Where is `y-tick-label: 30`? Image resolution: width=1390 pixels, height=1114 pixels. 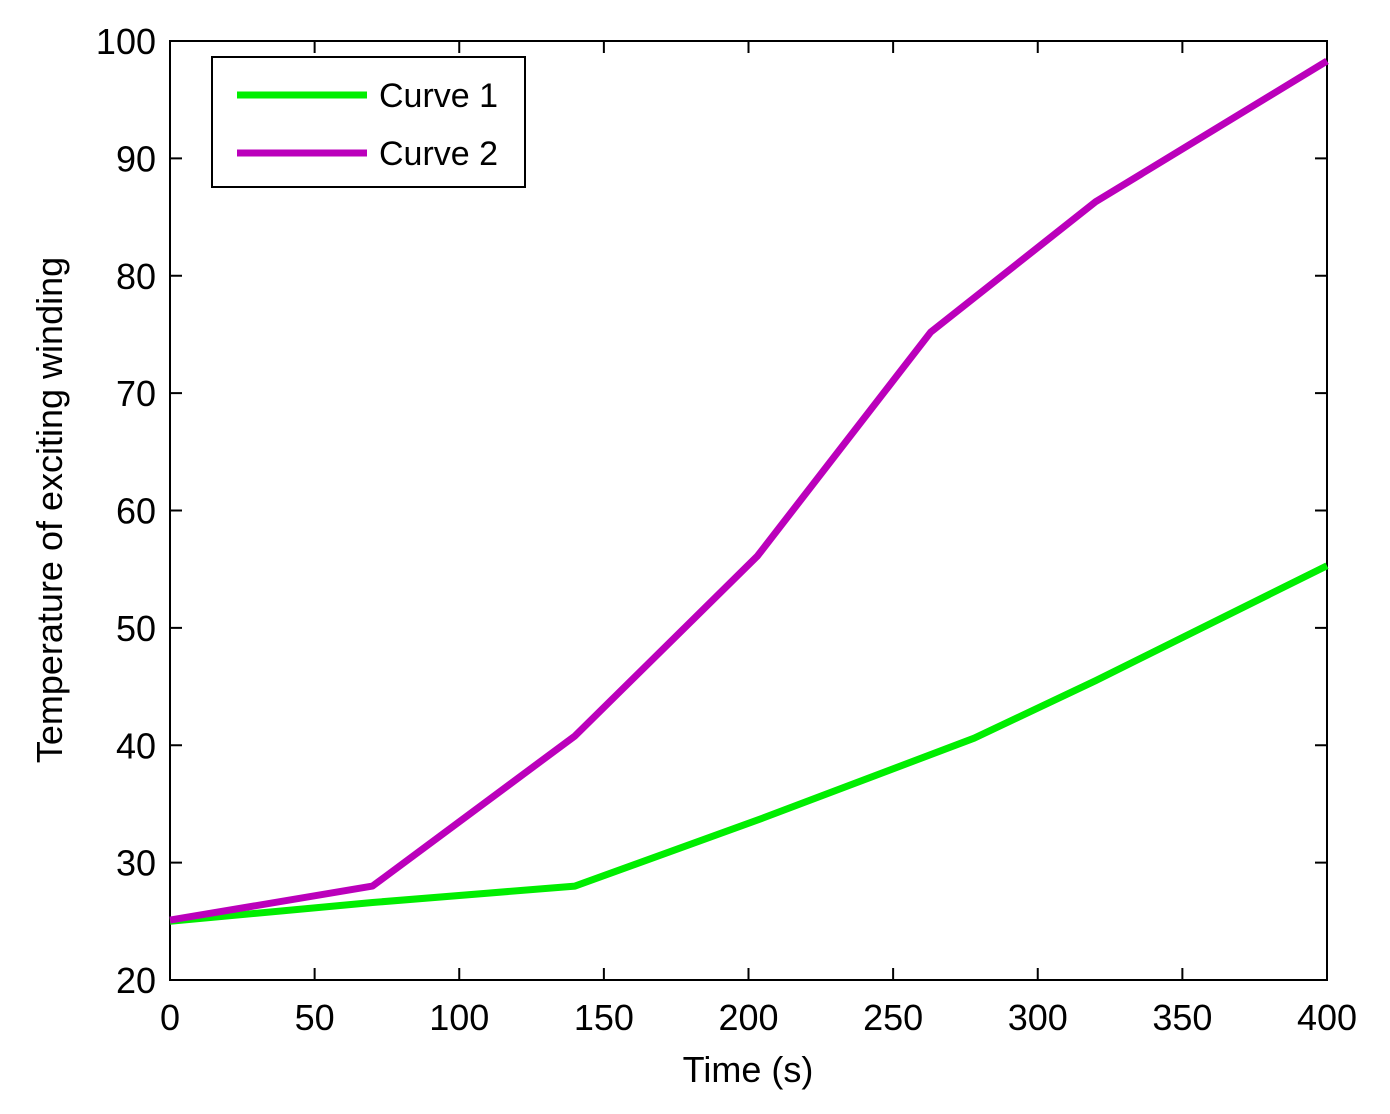 y-tick-label: 30 is located at coordinates (136, 863).